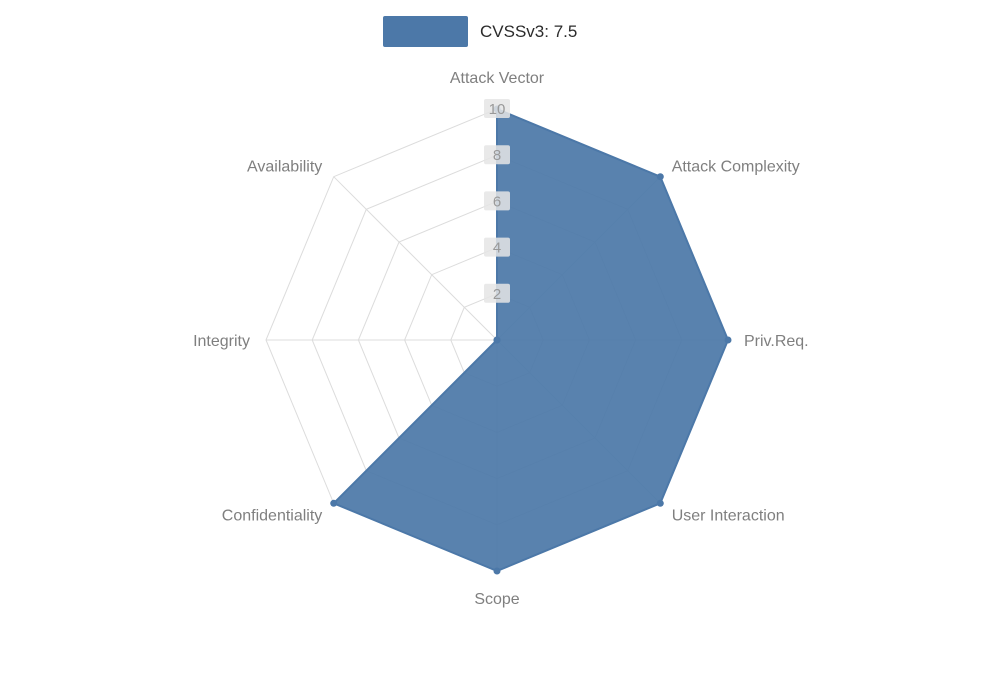  I want to click on legend-item-cvssv3: CVSSv3: 7.5, so click(480, 31).